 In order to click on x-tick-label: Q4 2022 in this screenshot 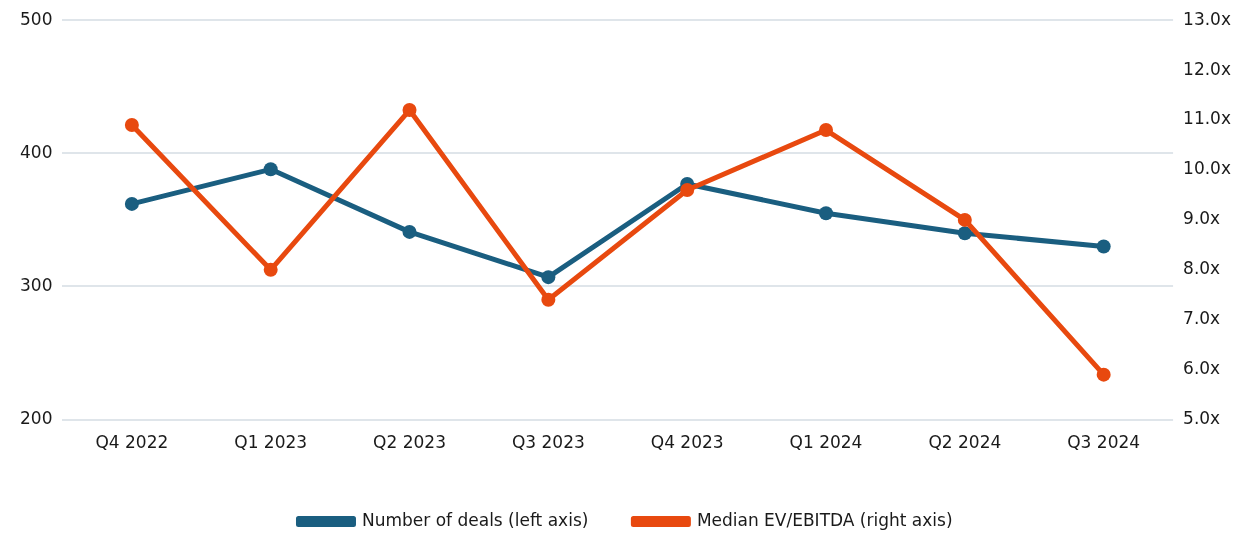, I will do `click(132, 442)`.